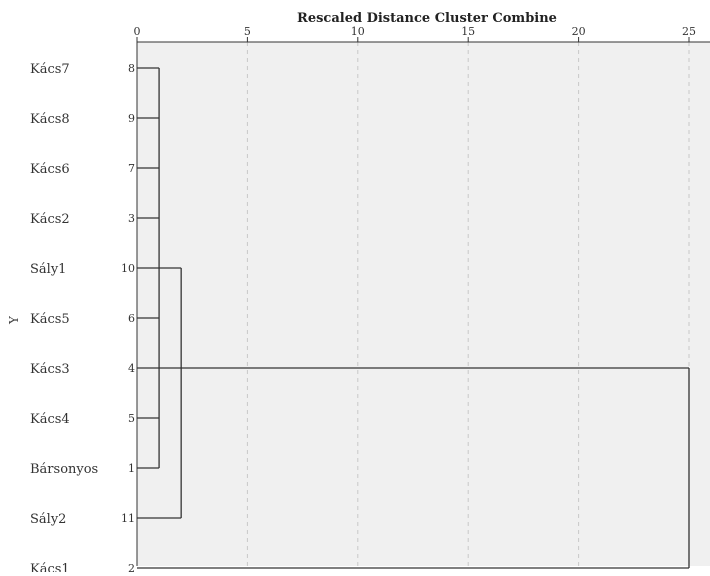  What do you see at coordinates (50, 119) in the screenshot?
I see `leaf-label: Kács8` at bounding box center [50, 119].